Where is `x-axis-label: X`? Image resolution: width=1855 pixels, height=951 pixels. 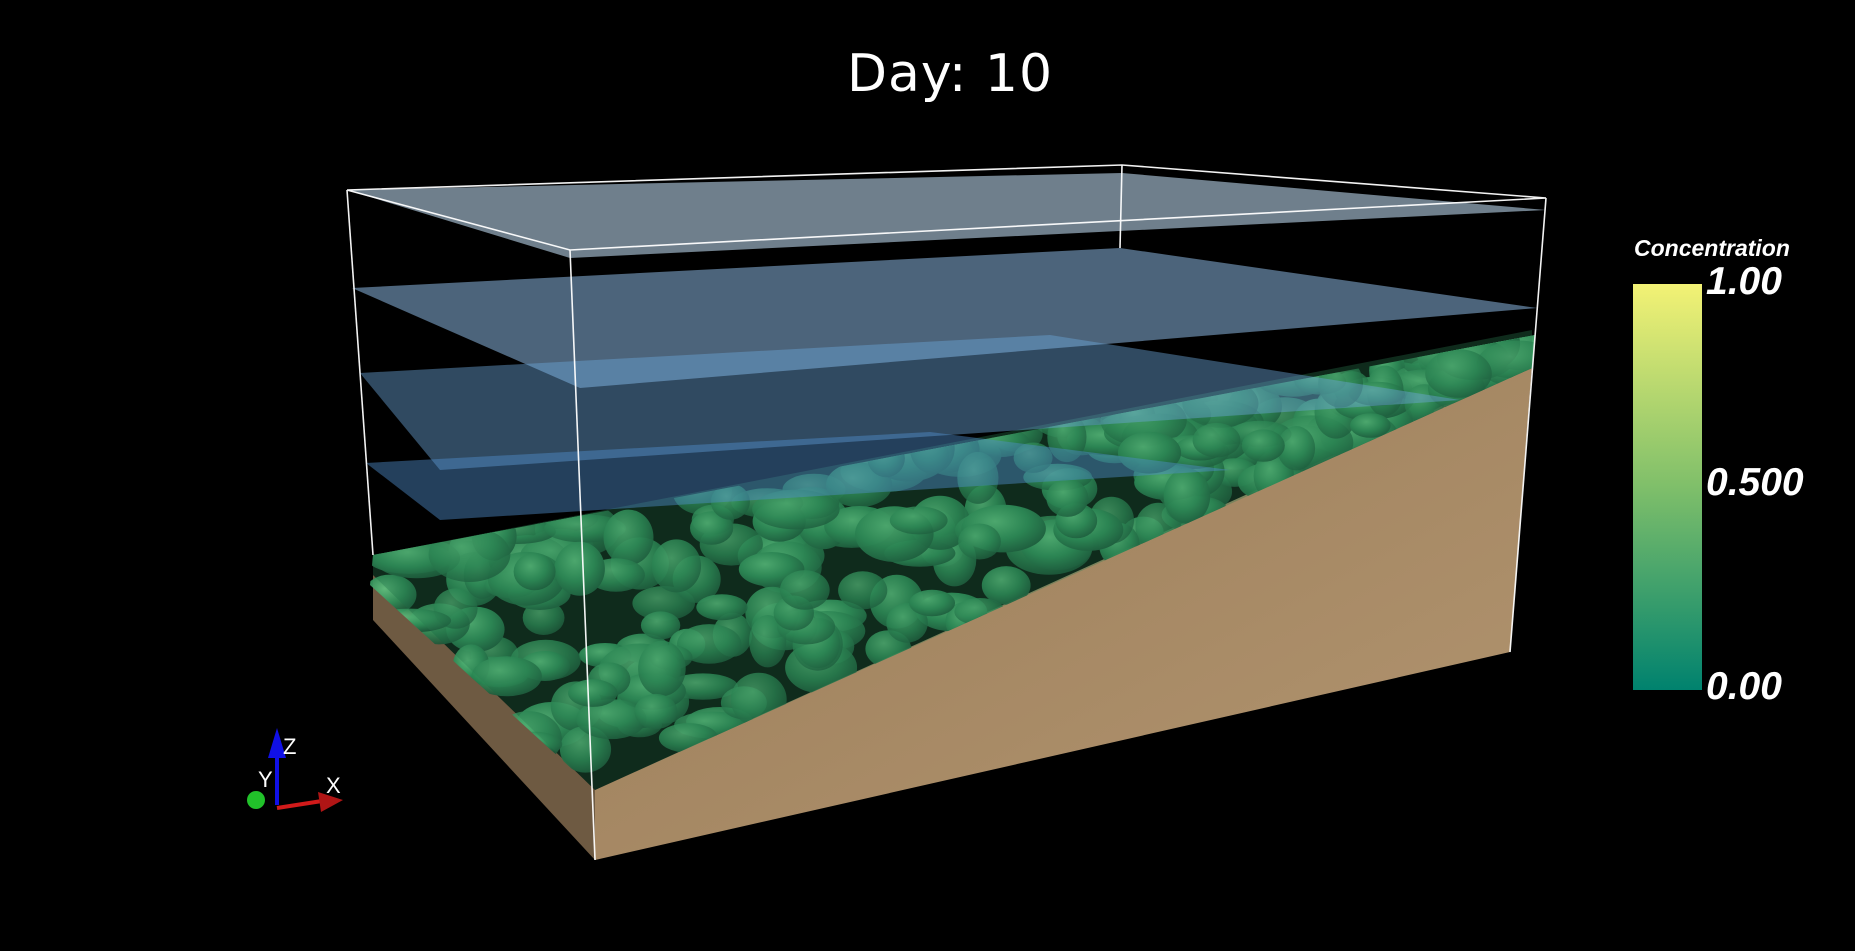
x-axis-label: X is located at coordinates (333, 785).